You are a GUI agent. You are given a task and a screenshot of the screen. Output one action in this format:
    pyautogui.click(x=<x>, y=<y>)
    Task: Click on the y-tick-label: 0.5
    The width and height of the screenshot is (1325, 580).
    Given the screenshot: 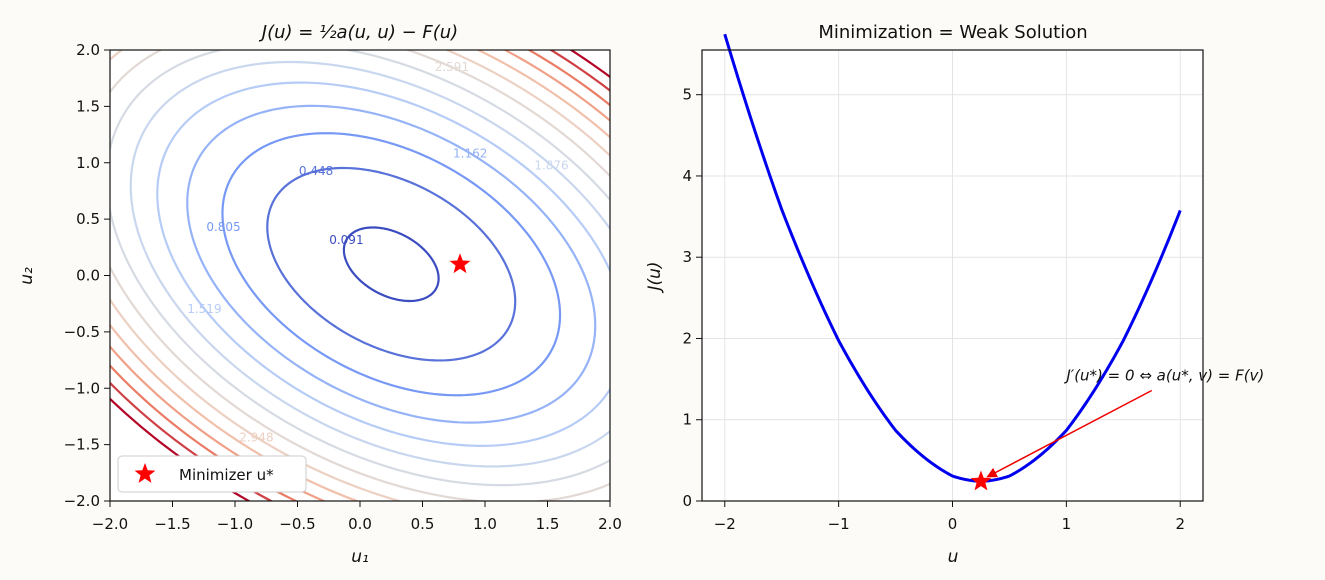 What is the action you would take?
    pyautogui.click(x=88, y=219)
    